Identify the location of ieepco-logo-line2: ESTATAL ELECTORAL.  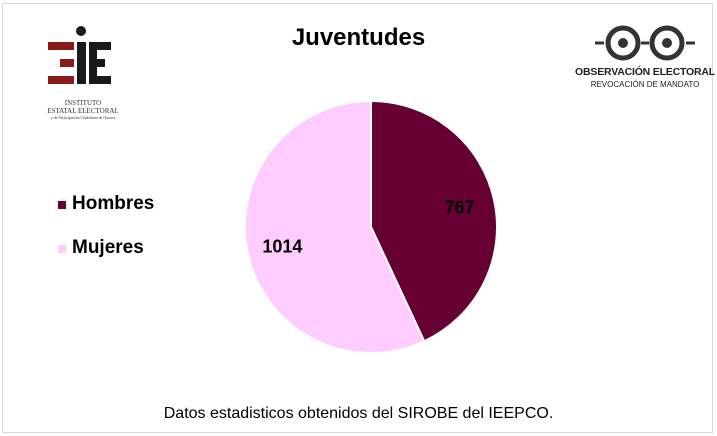
(83, 111).